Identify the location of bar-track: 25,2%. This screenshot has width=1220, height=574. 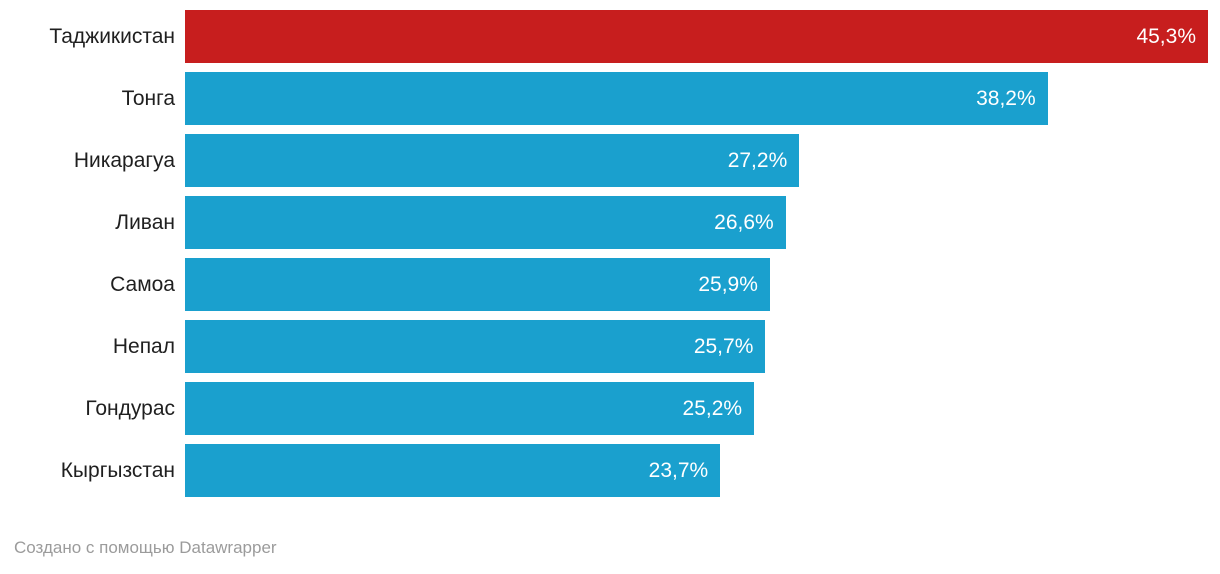
(696, 408).